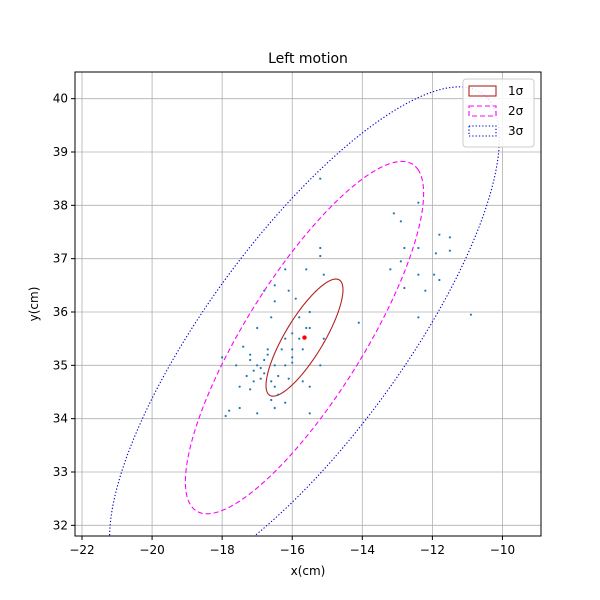  What do you see at coordinates (34, 304) in the screenshot?
I see `y-axis-label: y(cm)` at bounding box center [34, 304].